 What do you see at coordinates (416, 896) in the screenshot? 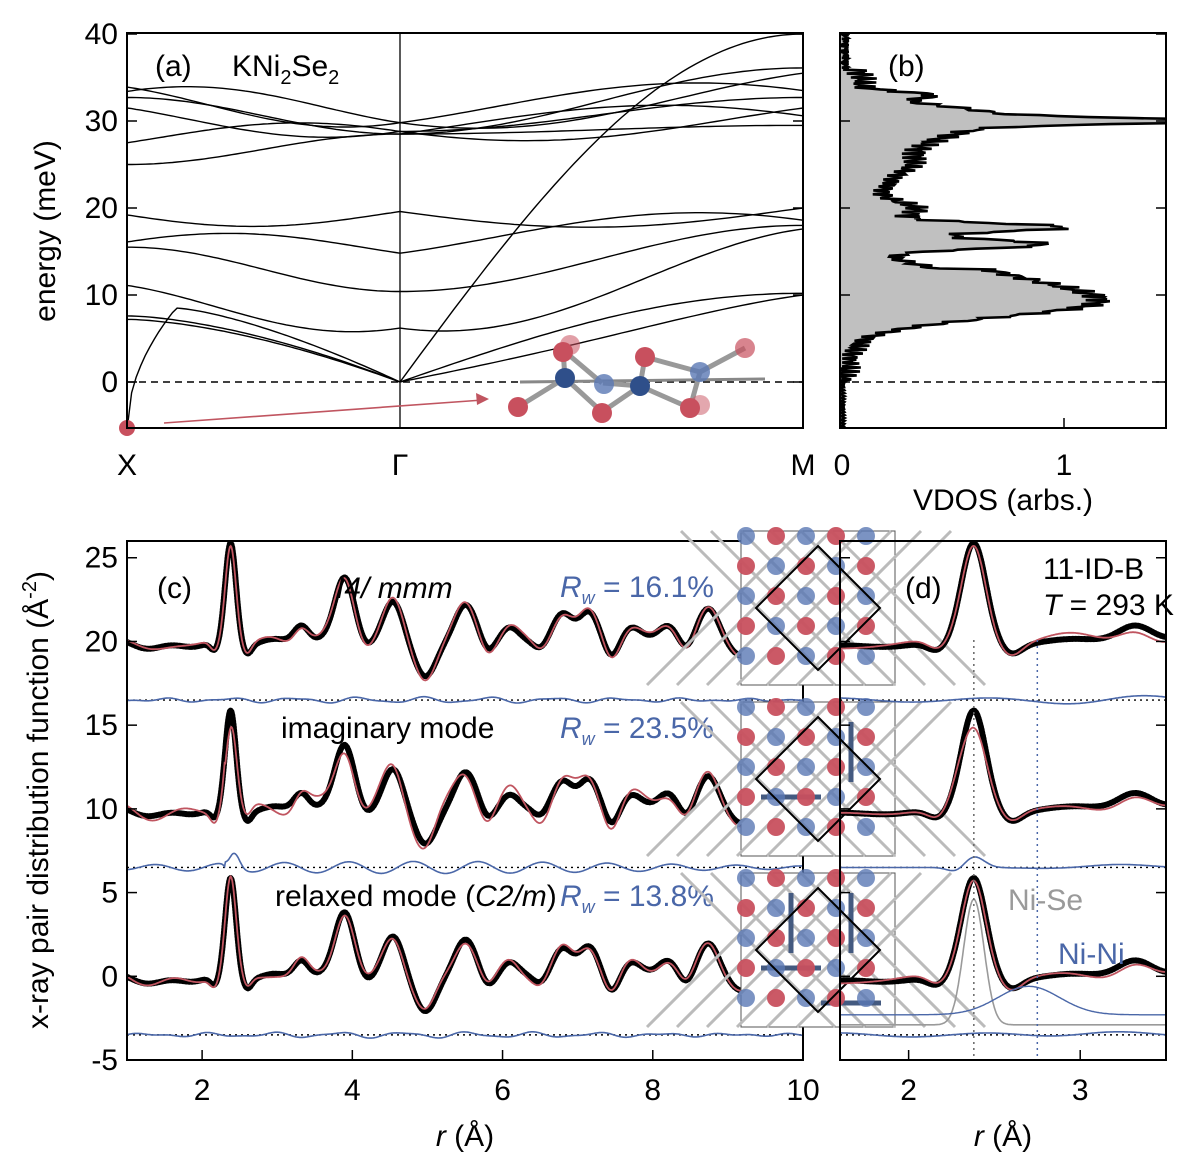
I see `fit-name-relaxed: relaxed mode (C2/m)` at bounding box center [416, 896].